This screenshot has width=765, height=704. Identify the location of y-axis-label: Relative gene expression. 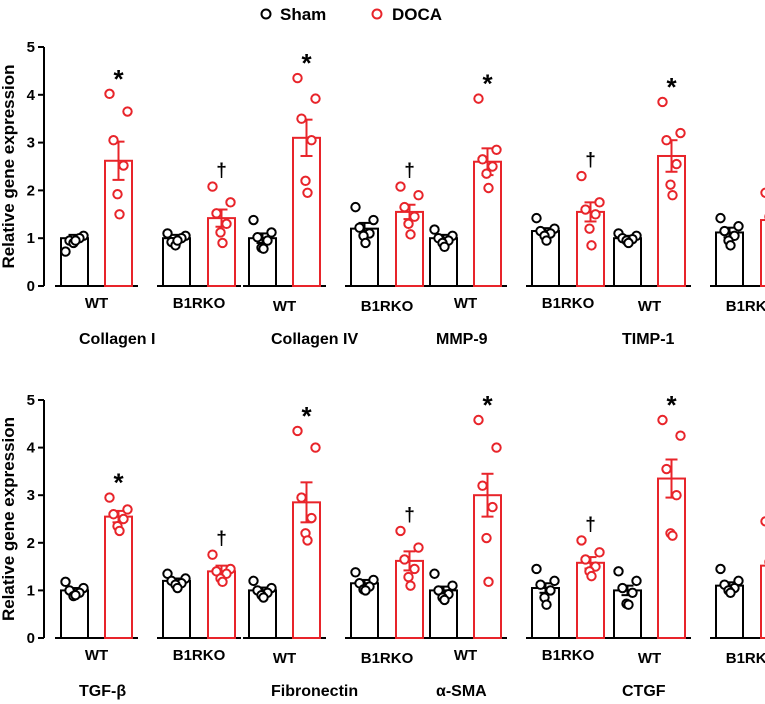
(9, 166).